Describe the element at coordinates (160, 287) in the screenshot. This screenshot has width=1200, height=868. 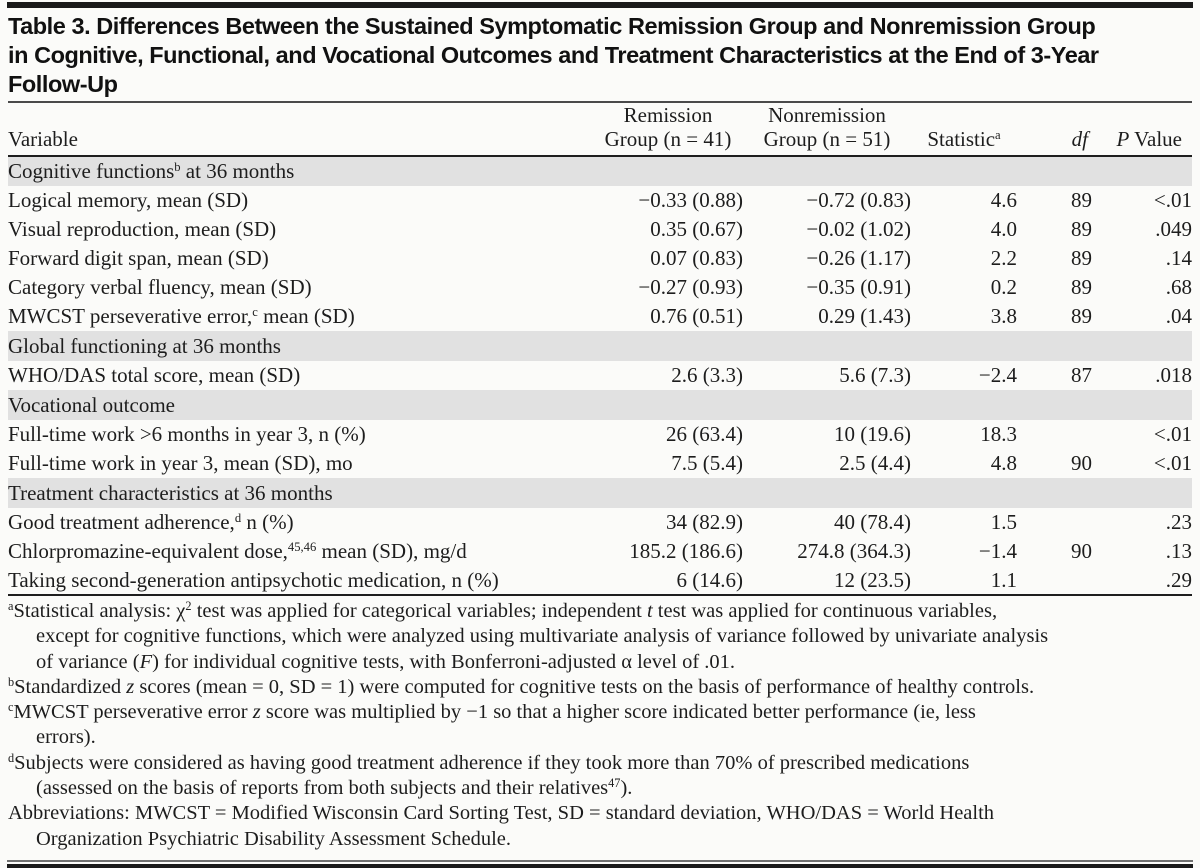
I see `variable-cell: Category verbal fluency, mean (SD)` at that location.